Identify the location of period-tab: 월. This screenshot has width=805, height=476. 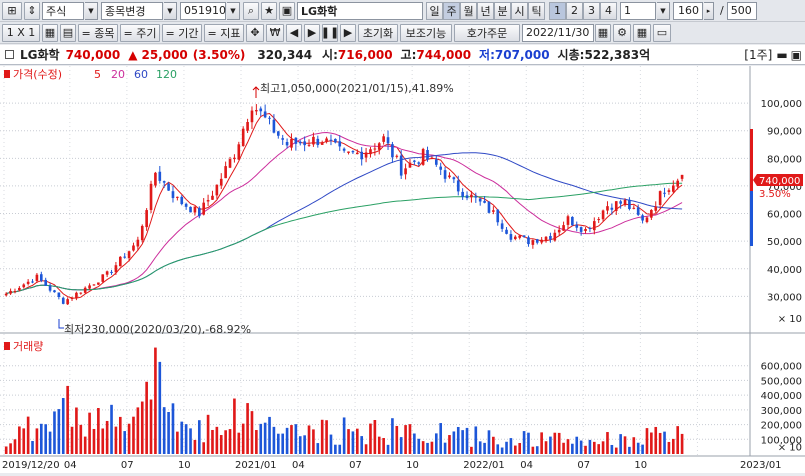
(468, 10).